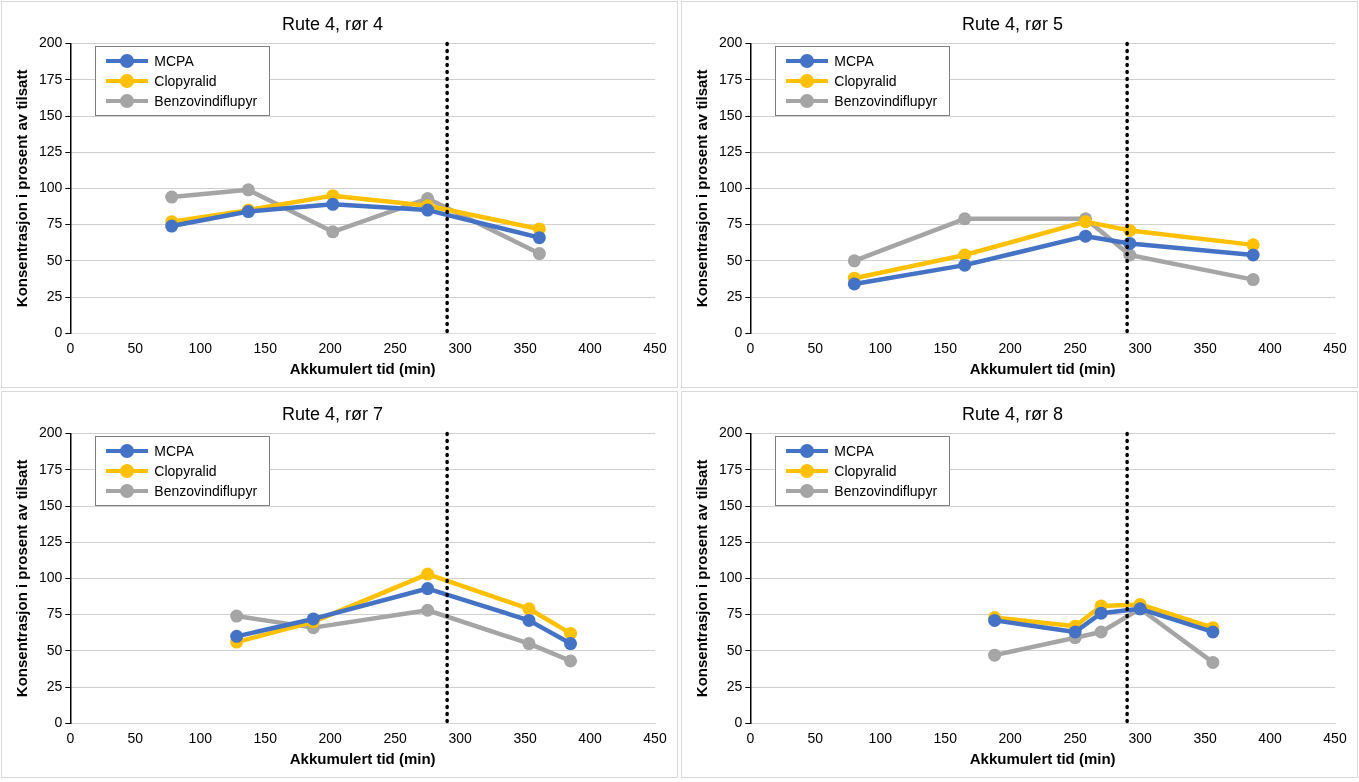  I want to click on chart-title: Rute 4, rør 8, so click(1012, 413).